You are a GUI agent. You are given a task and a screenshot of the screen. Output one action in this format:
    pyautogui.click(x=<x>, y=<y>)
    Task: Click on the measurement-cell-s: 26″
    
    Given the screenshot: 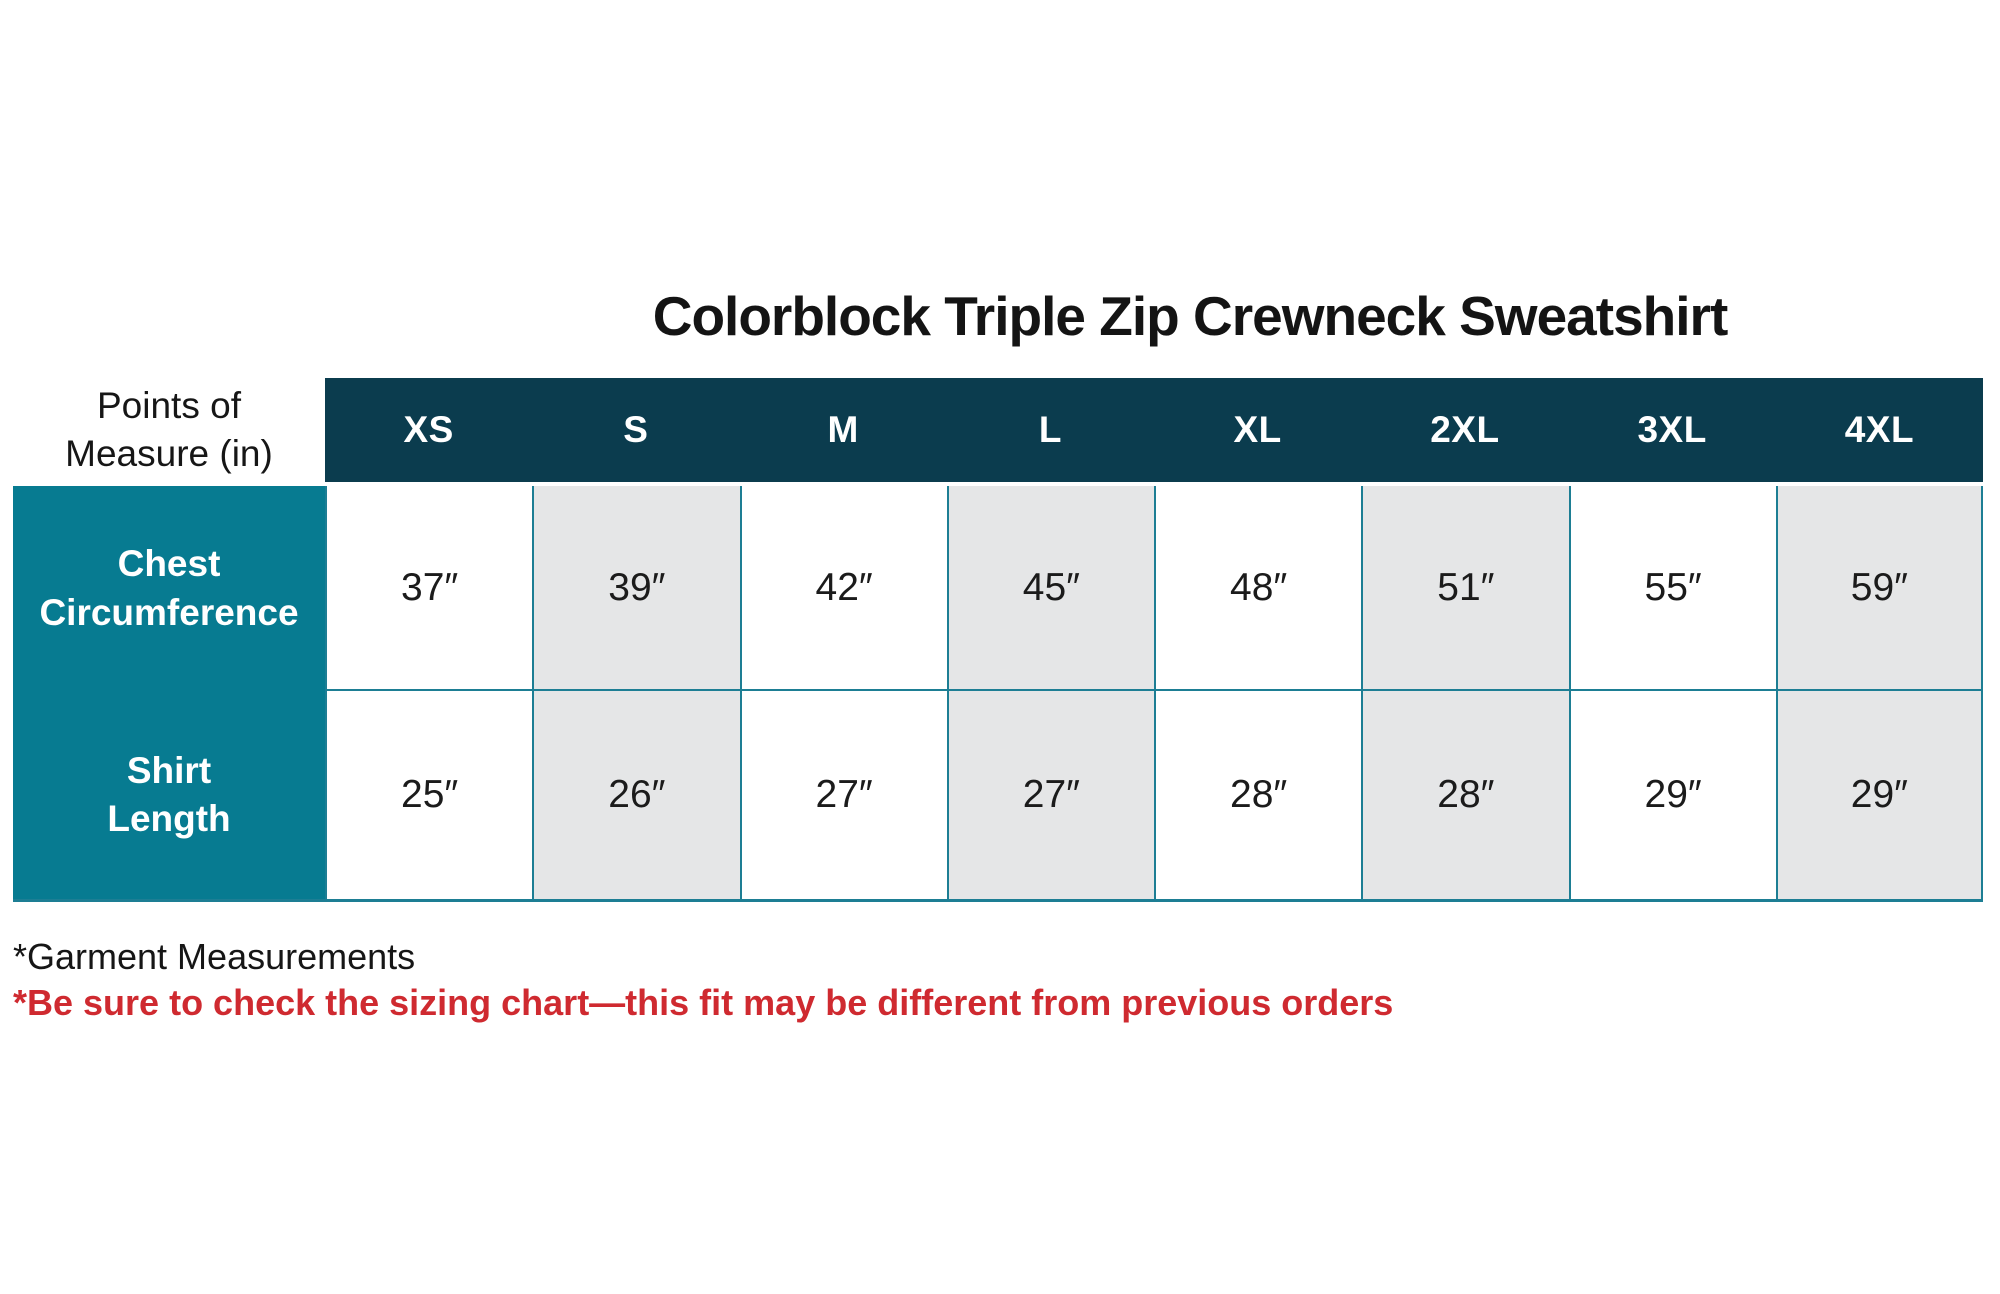 What is the action you would take?
    pyautogui.click(x=636, y=796)
    